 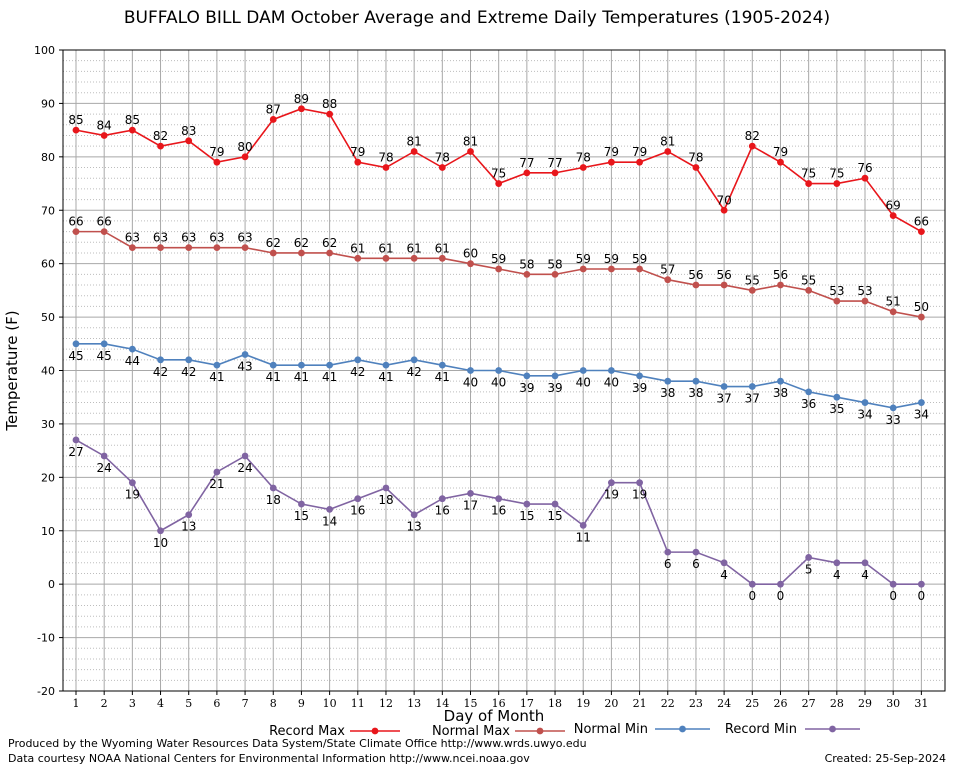 What do you see at coordinates (893, 703) in the screenshot?
I see `x-tick-label: 30` at bounding box center [893, 703].